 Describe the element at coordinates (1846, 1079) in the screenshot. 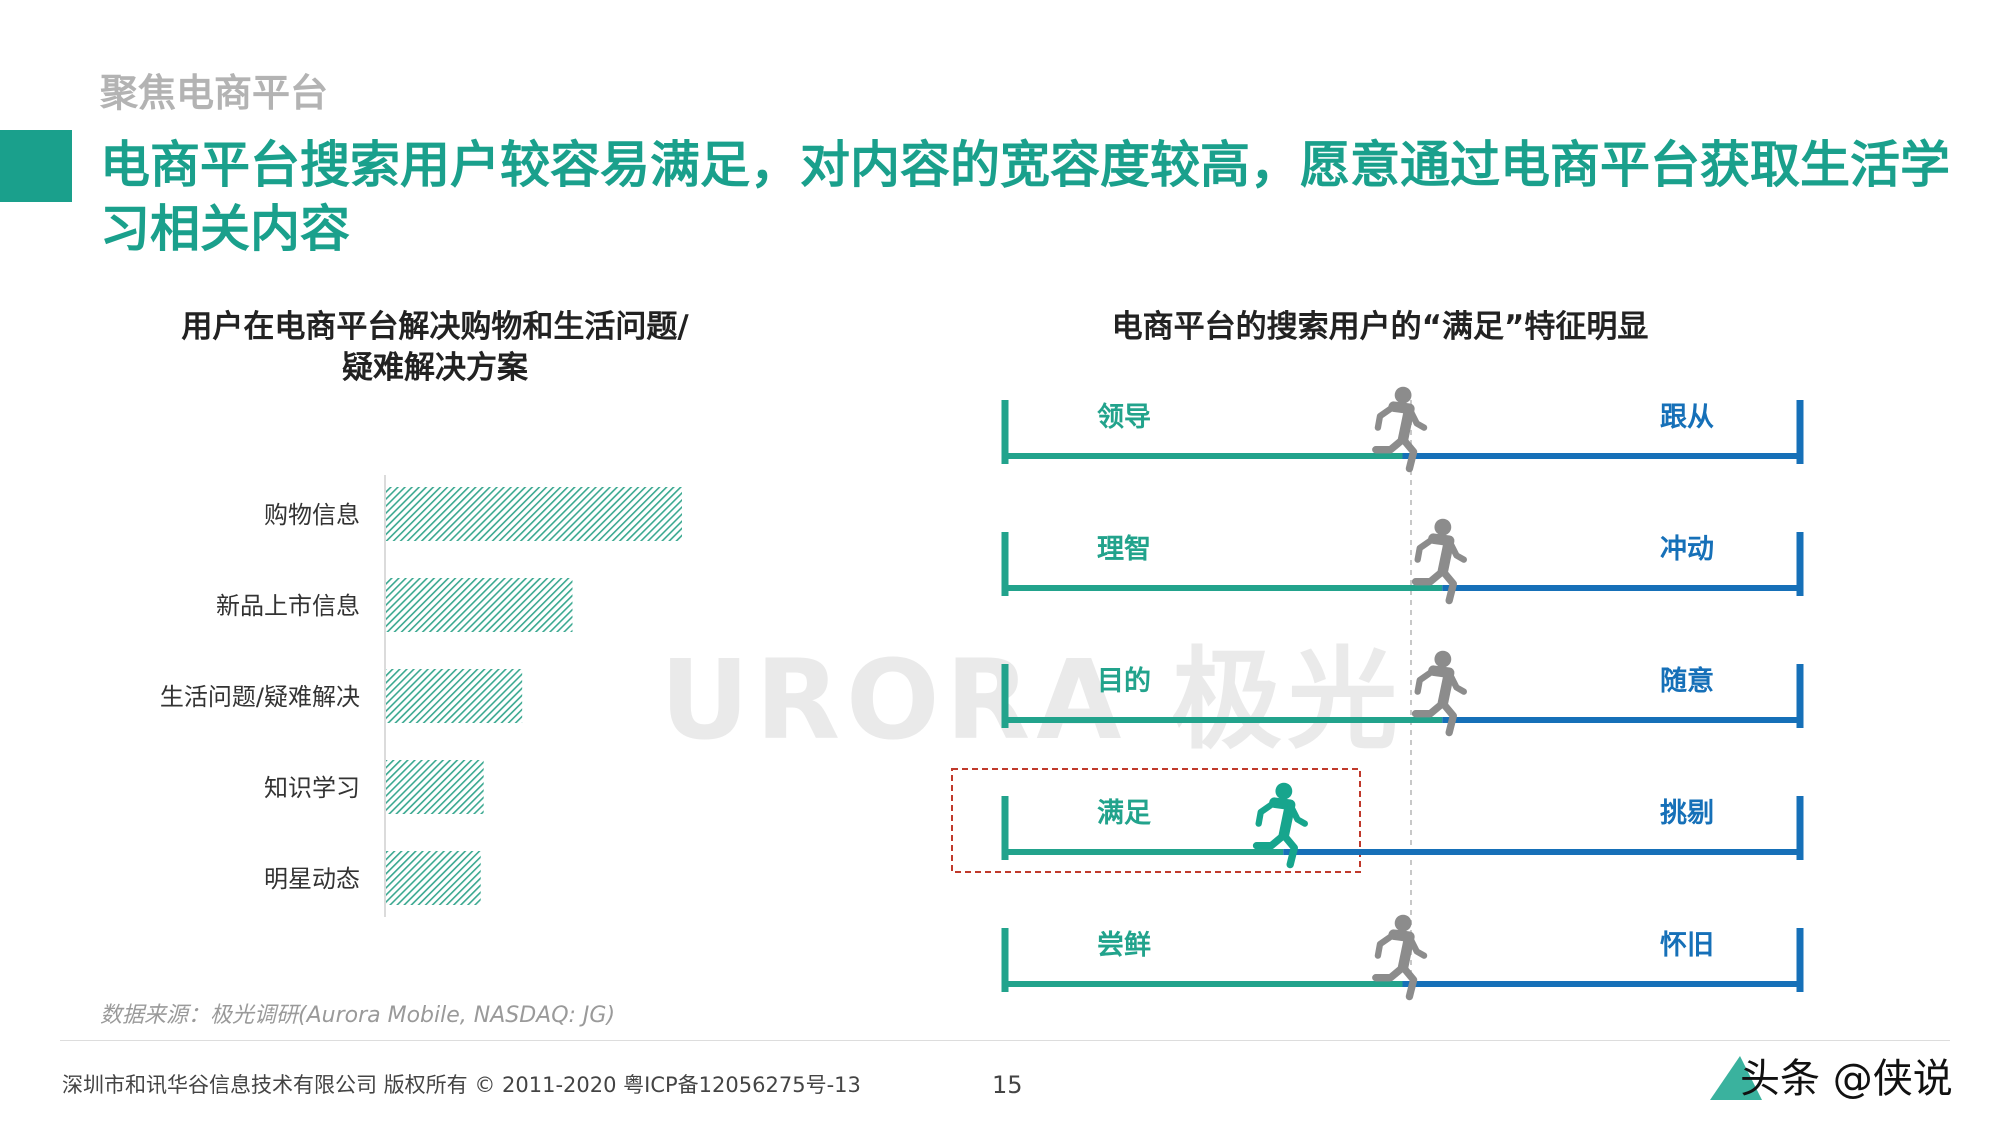

I see `brand-overlay-text: 头条 @侠说` at that location.